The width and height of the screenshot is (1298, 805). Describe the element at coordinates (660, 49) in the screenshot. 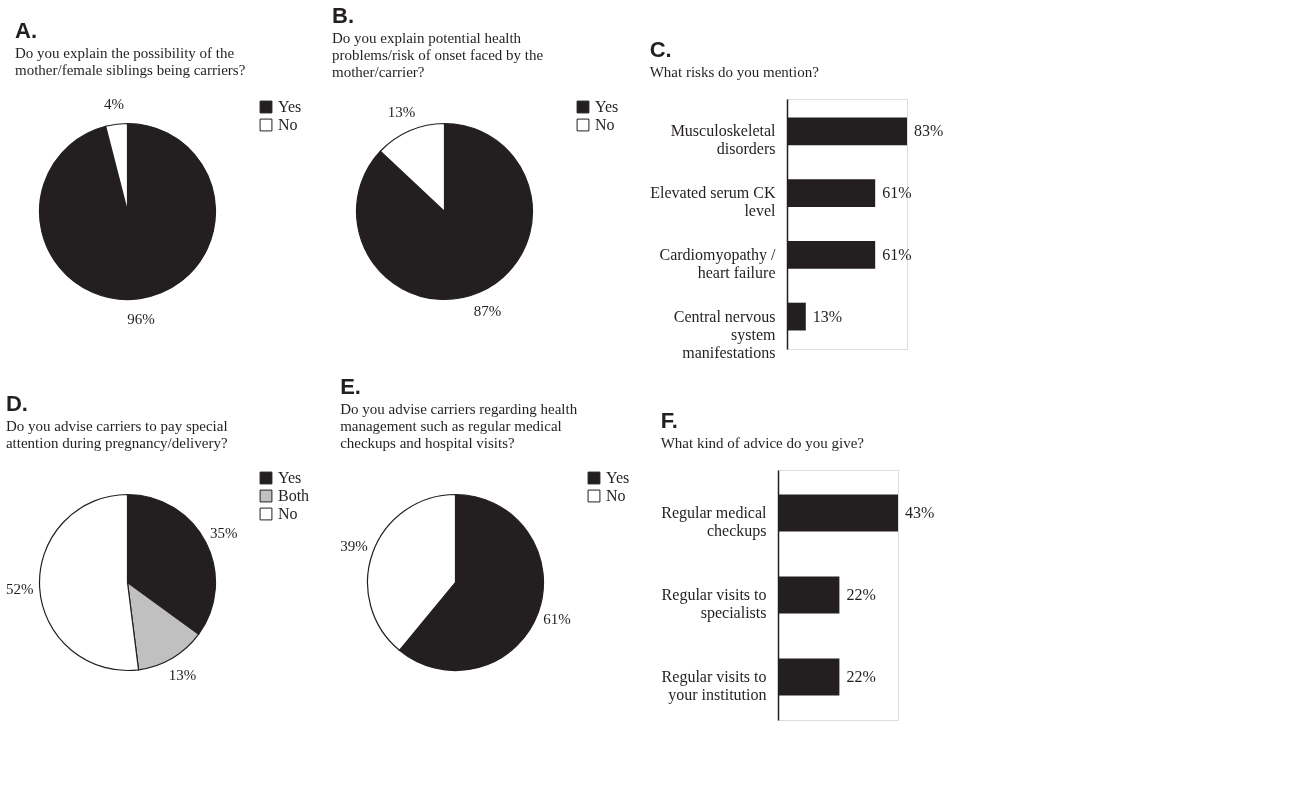

I see `chart-title: C.` at that location.